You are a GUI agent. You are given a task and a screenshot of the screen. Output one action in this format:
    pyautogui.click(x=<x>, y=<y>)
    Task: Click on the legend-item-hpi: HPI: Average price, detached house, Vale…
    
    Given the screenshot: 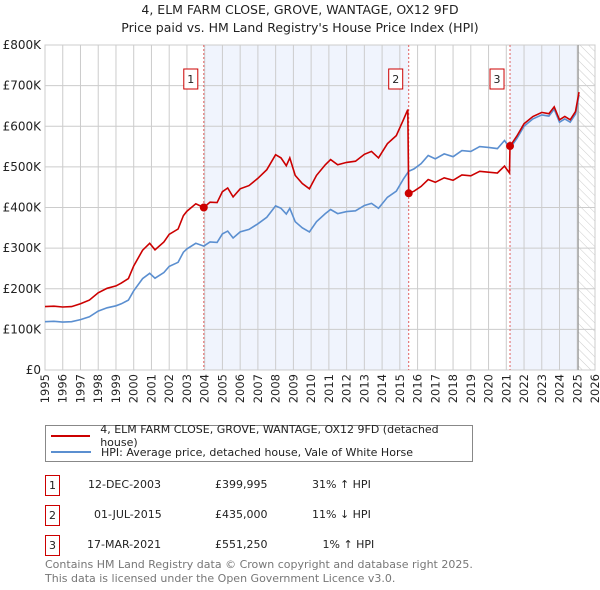 What is the action you would take?
    pyautogui.click(x=232, y=452)
    